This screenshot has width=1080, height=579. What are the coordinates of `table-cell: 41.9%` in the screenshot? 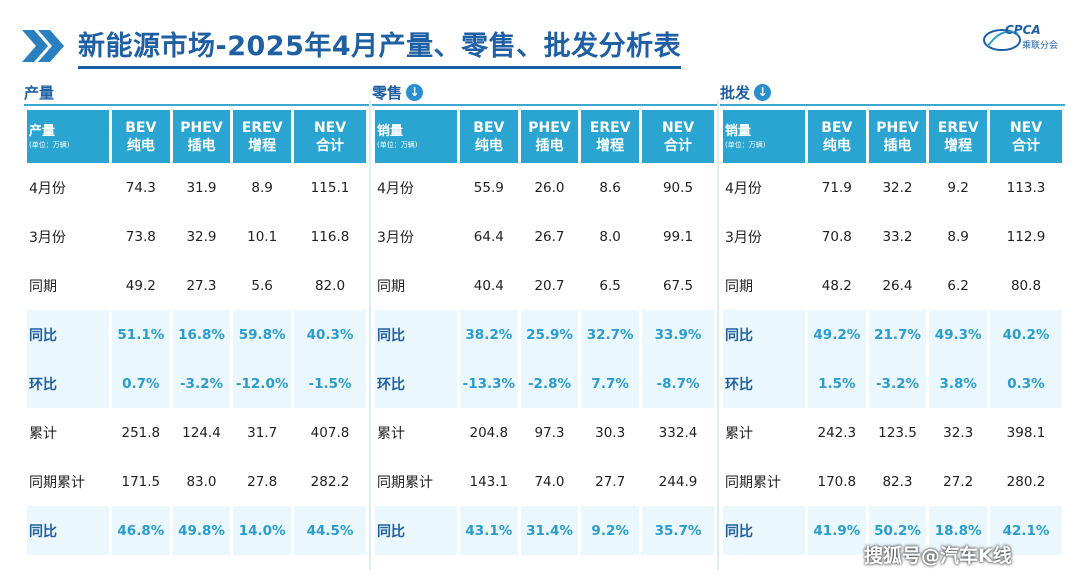 It's located at (837, 530).